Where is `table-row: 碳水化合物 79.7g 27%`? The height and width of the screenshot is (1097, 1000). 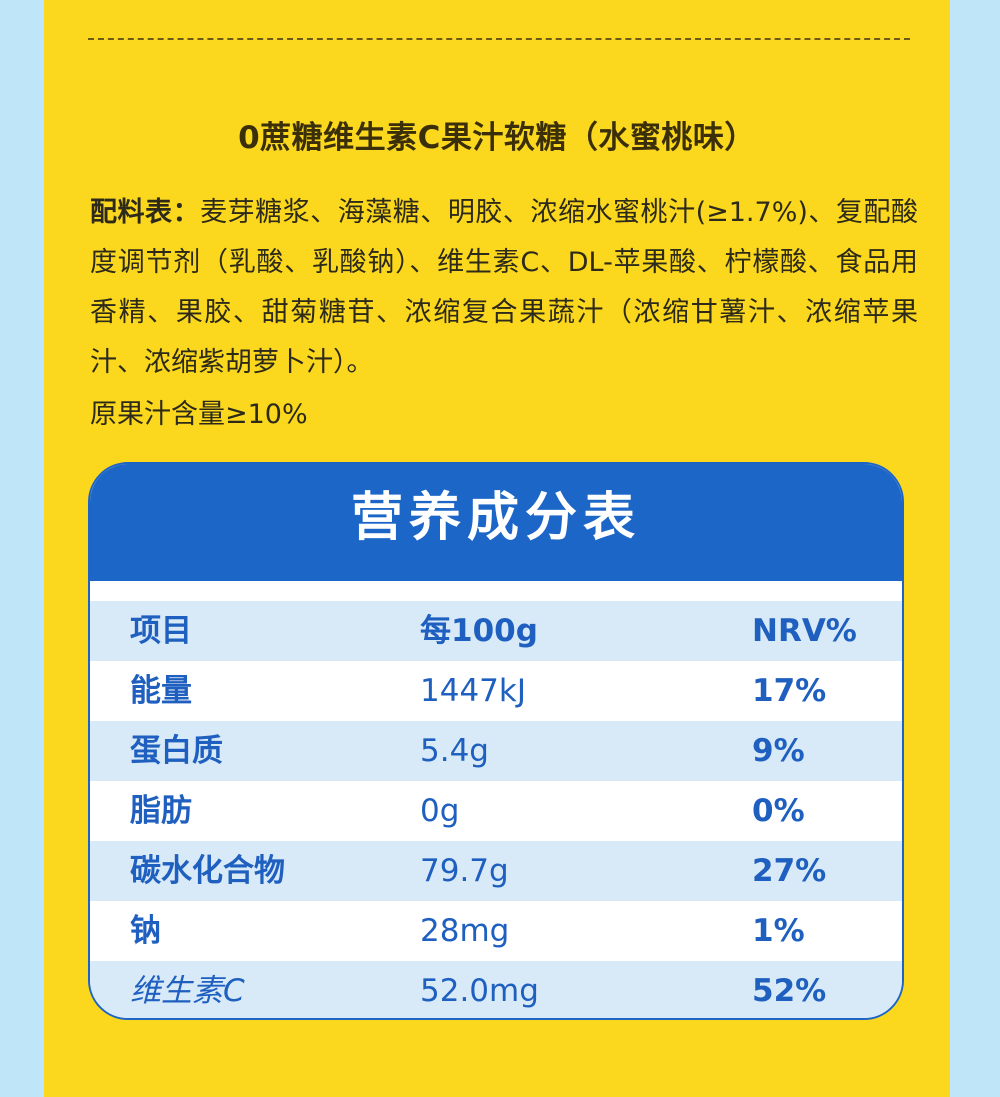 table-row: 碳水化合物 79.7g 27% is located at coordinates (496, 871).